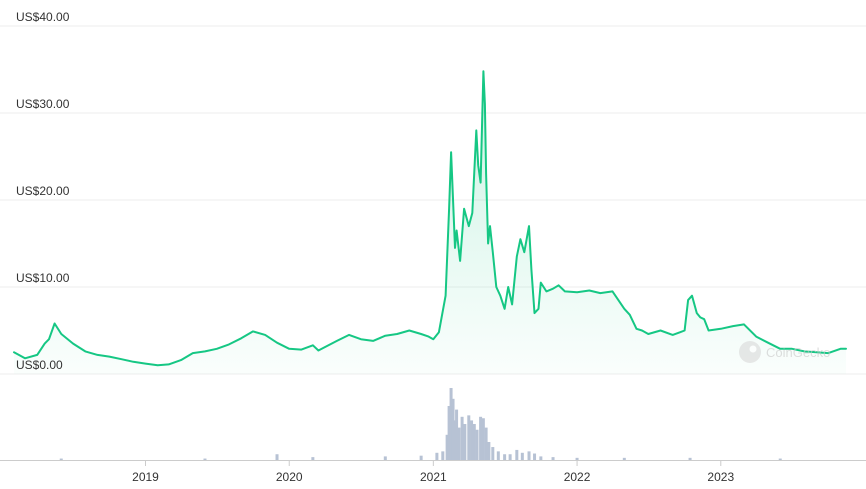  I want to click on y-tick-label: US$10.00, so click(43, 278).